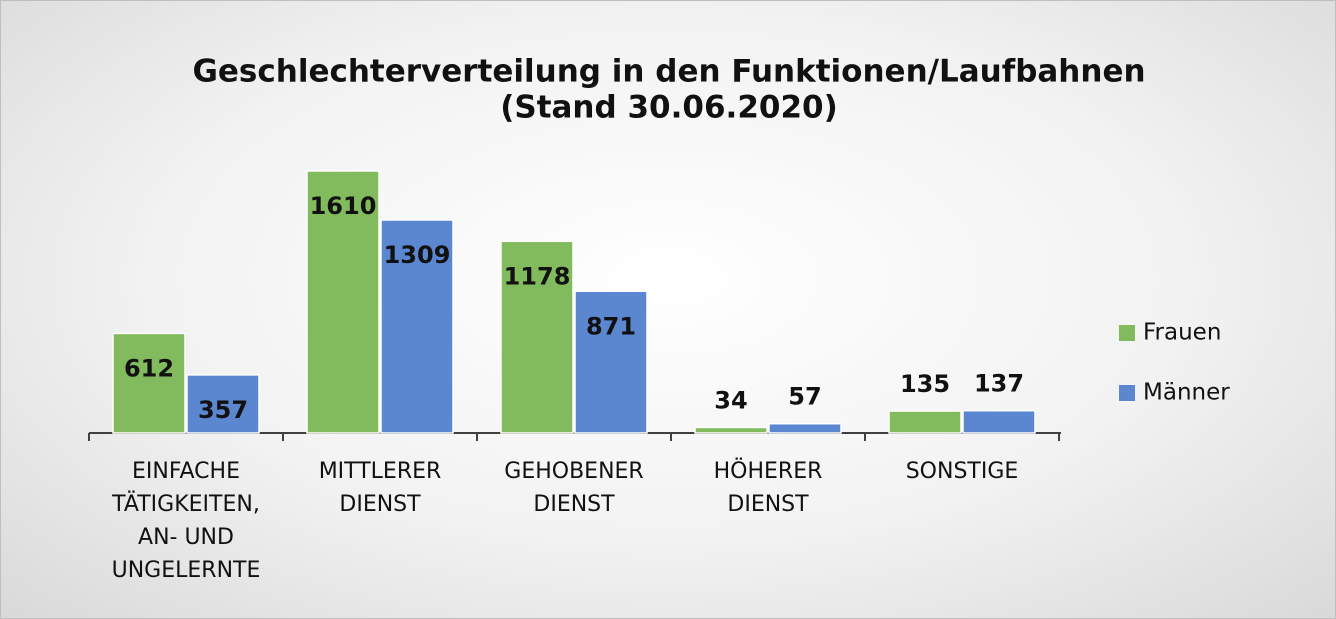  What do you see at coordinates (186, 521) in the screenshot?
I see `x-tick-label: EINFACHE TÄTIGKEITEN, AN- UND UNGELERNTE` at bounding box center [186, 521].